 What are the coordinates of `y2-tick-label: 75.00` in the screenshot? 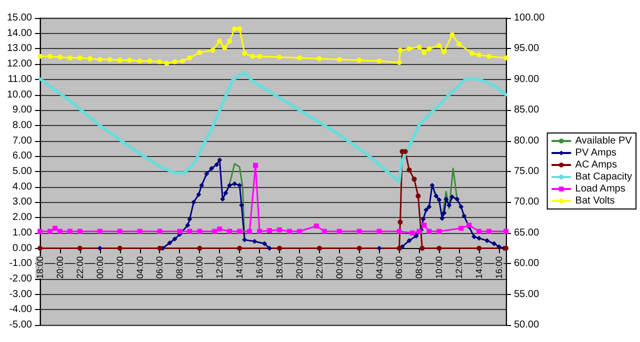 It's located at (527, 171).